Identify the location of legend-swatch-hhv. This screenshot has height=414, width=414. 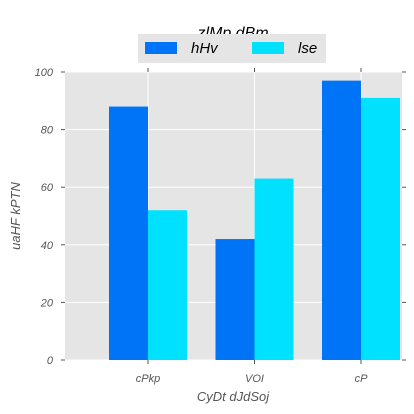
(161, 48).